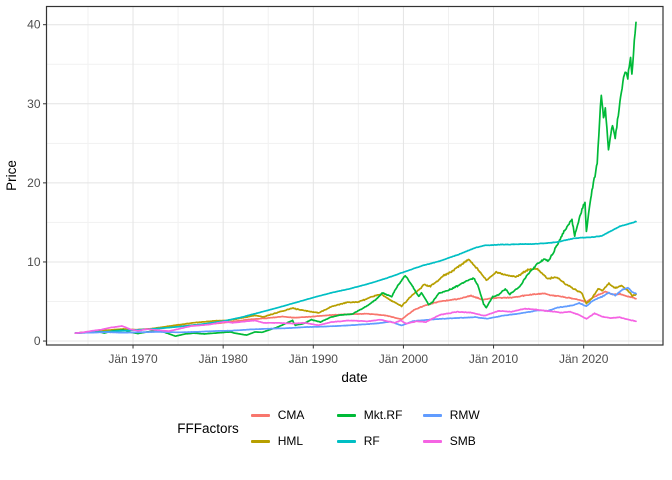  Describe the element at coordinates (260, 441) in the screenshot. I see `legend-key-line-HML` at that location.